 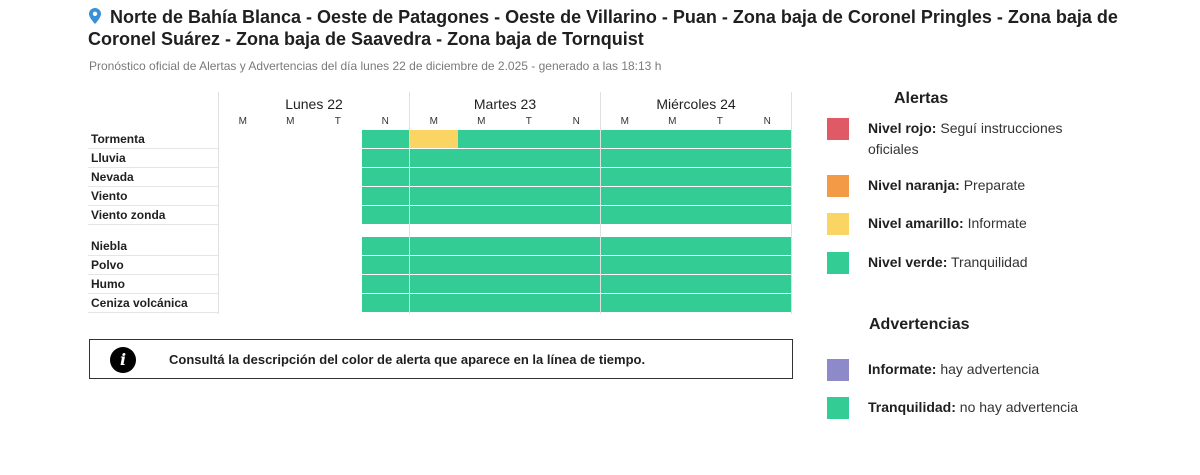 What do you see at coordinates (139, 303) in the screenshot?
I see `row-label: Ceniza volcánica` at bounding box center [139, 303].